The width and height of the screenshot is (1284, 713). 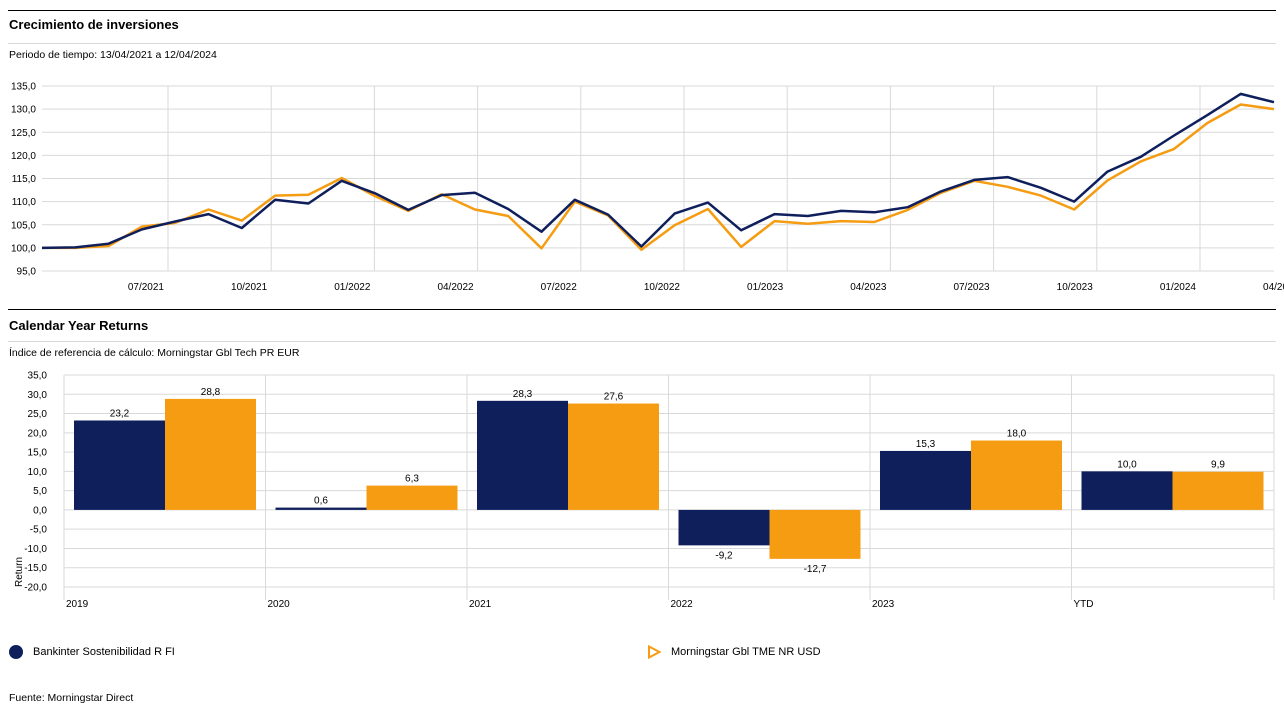 What do you see at coordinates (1178, 287) in the screenshot?
I see `line-x-tick-label: 01/2024` at bounding box center [1178, 287].